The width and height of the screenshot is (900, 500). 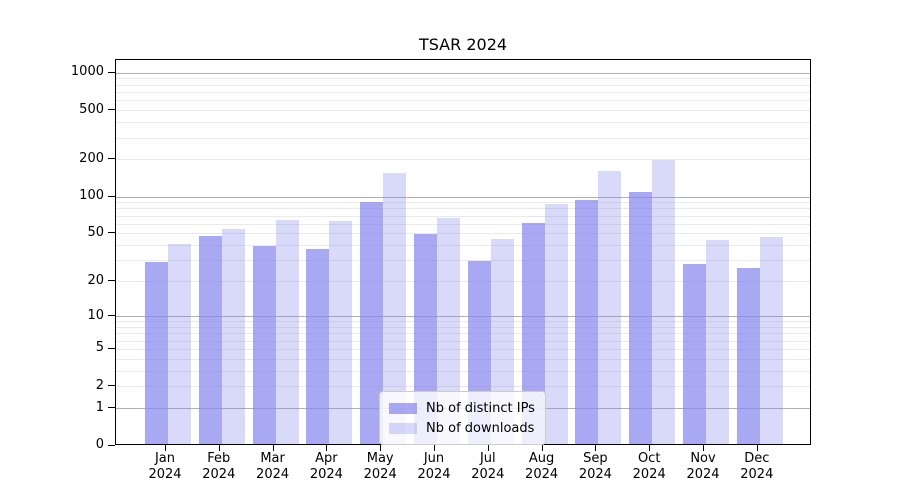 I want to click on y-tick-label: 500, so click(x=91, y=109).